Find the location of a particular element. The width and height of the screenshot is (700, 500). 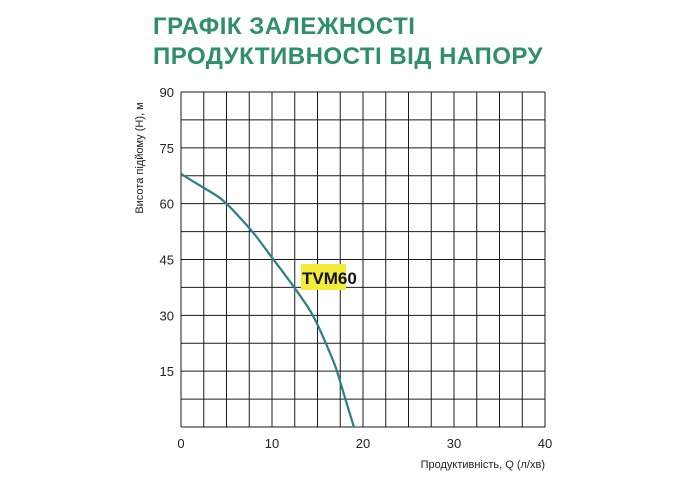

curve-layer is located at coordinates (267, 300).